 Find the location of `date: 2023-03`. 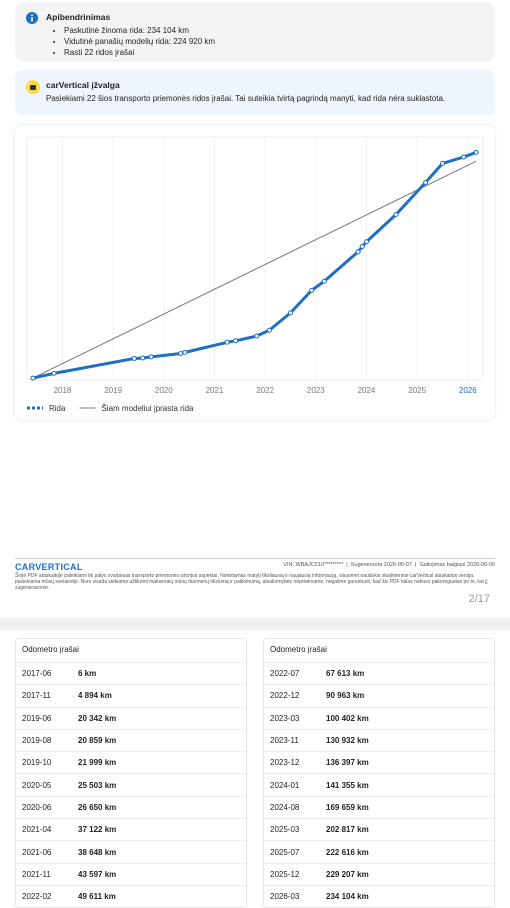

date: 2023-03 is located at coordinates (285, 718).